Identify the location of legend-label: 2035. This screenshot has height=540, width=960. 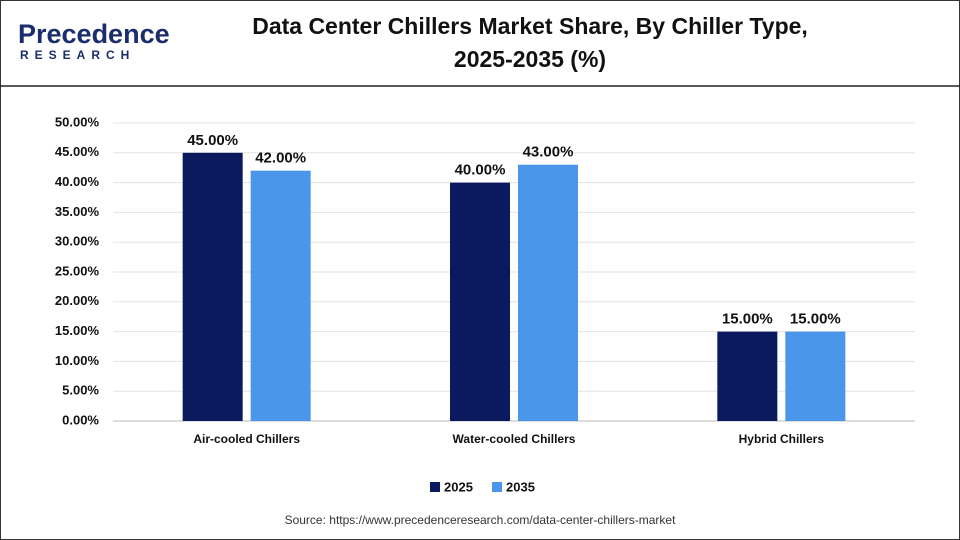
(520, 486).